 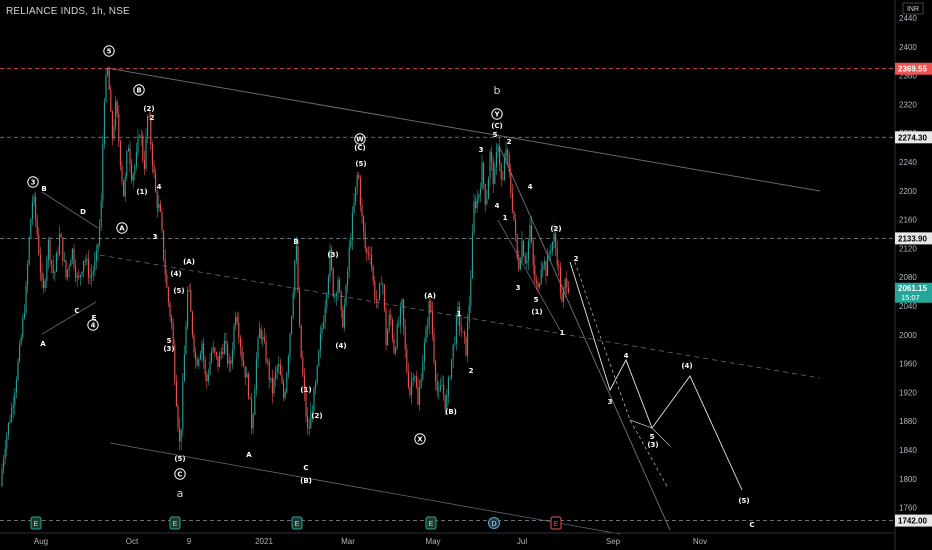 What do you see at coordinates (348, 541) in the screenshot?
I see `time-tick-label: Mar` at bounding box center [348, 541].